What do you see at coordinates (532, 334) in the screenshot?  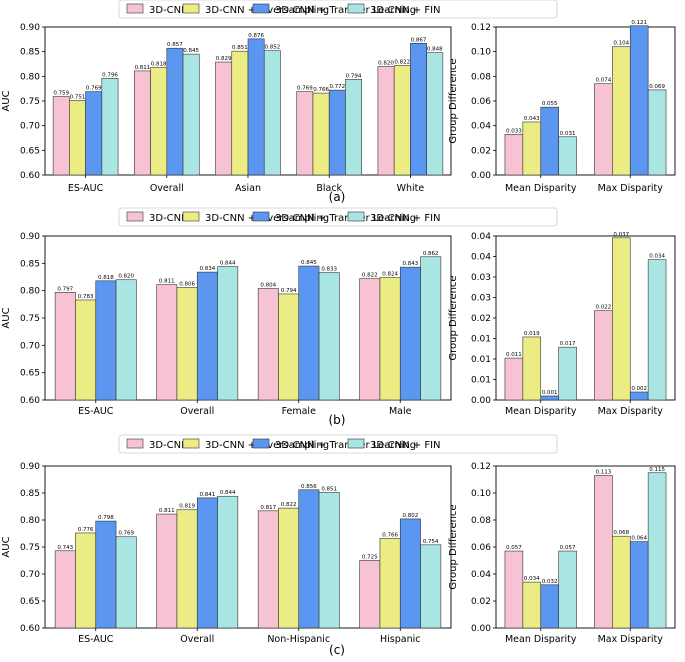 I see `data-label: 0.019` at bounding box center [532, 334].